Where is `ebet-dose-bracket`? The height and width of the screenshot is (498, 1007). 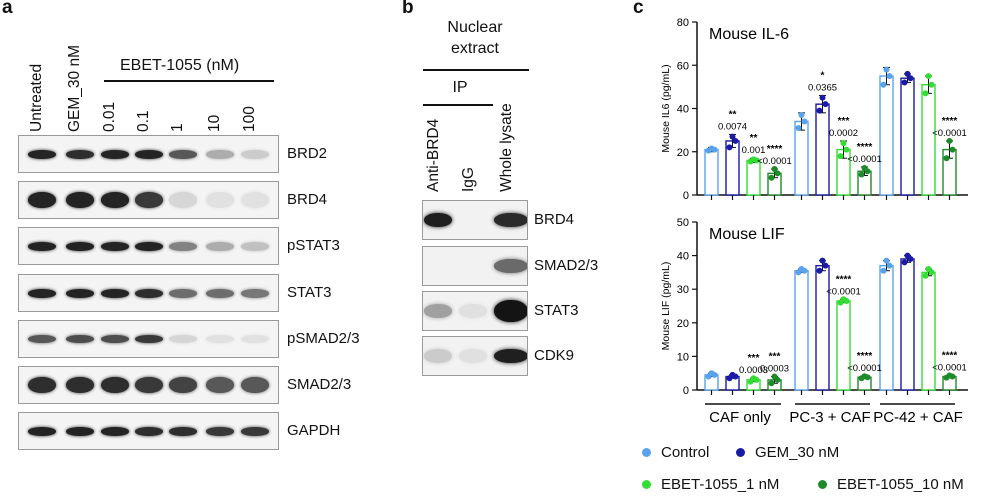
ebet-dose-bracket is located at coordinates (189, 81).